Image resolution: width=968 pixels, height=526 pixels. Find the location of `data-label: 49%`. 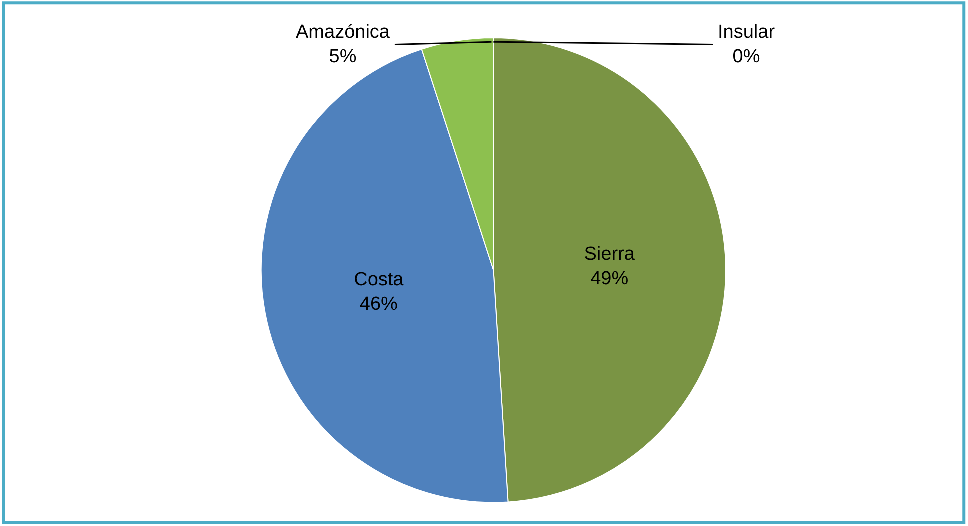

data-label: 49% is located at coordinates (609, 279).